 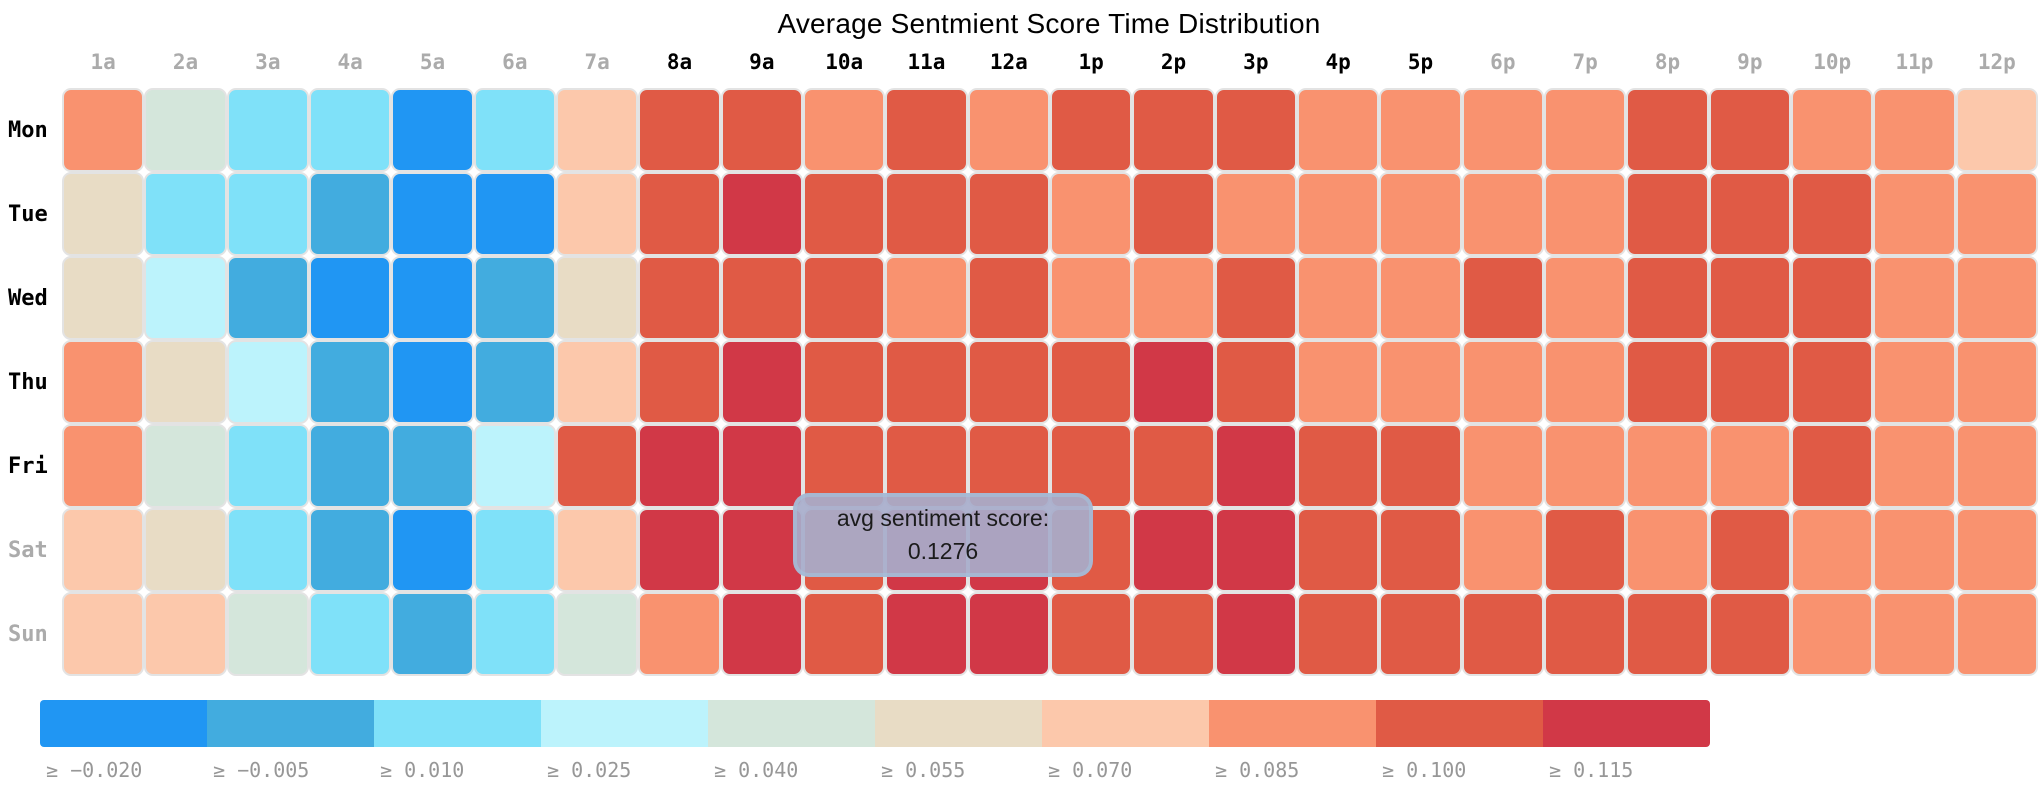 I want to click on heat-cell-Mon-12p, so click(x=1996, y=130).